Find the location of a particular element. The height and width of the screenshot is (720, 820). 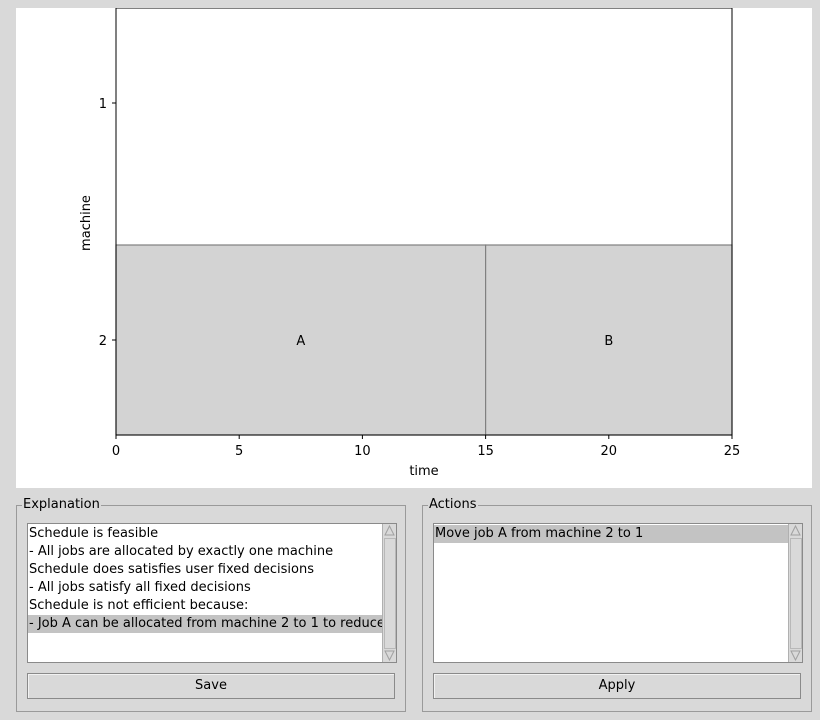

x-tick-label: 10 is located at coordinates (362, 451).